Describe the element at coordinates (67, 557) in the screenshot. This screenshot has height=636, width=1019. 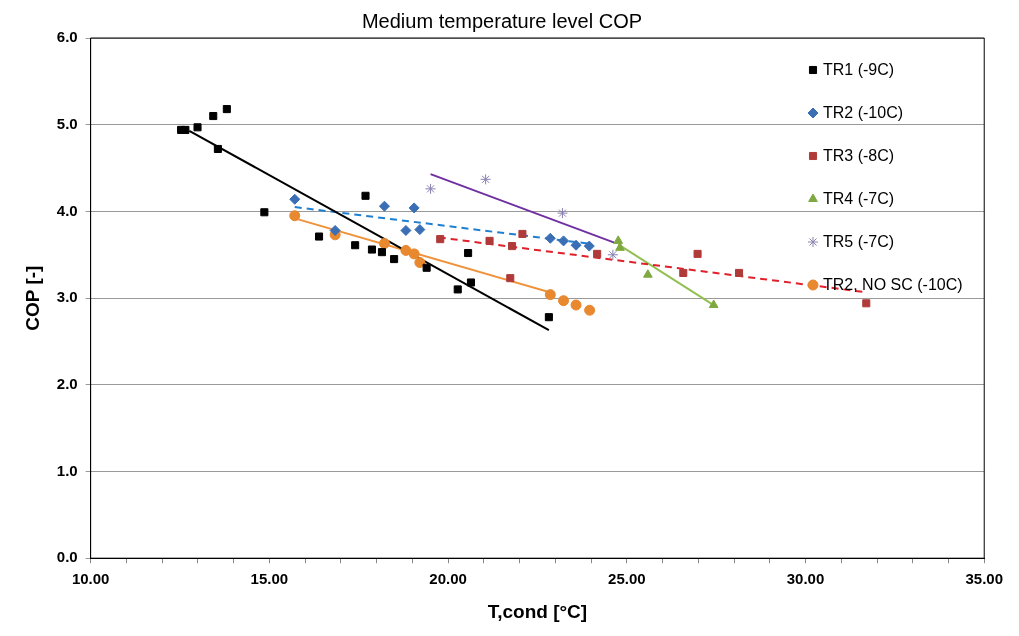
I see `y-tick-label: 0.0` at that location.